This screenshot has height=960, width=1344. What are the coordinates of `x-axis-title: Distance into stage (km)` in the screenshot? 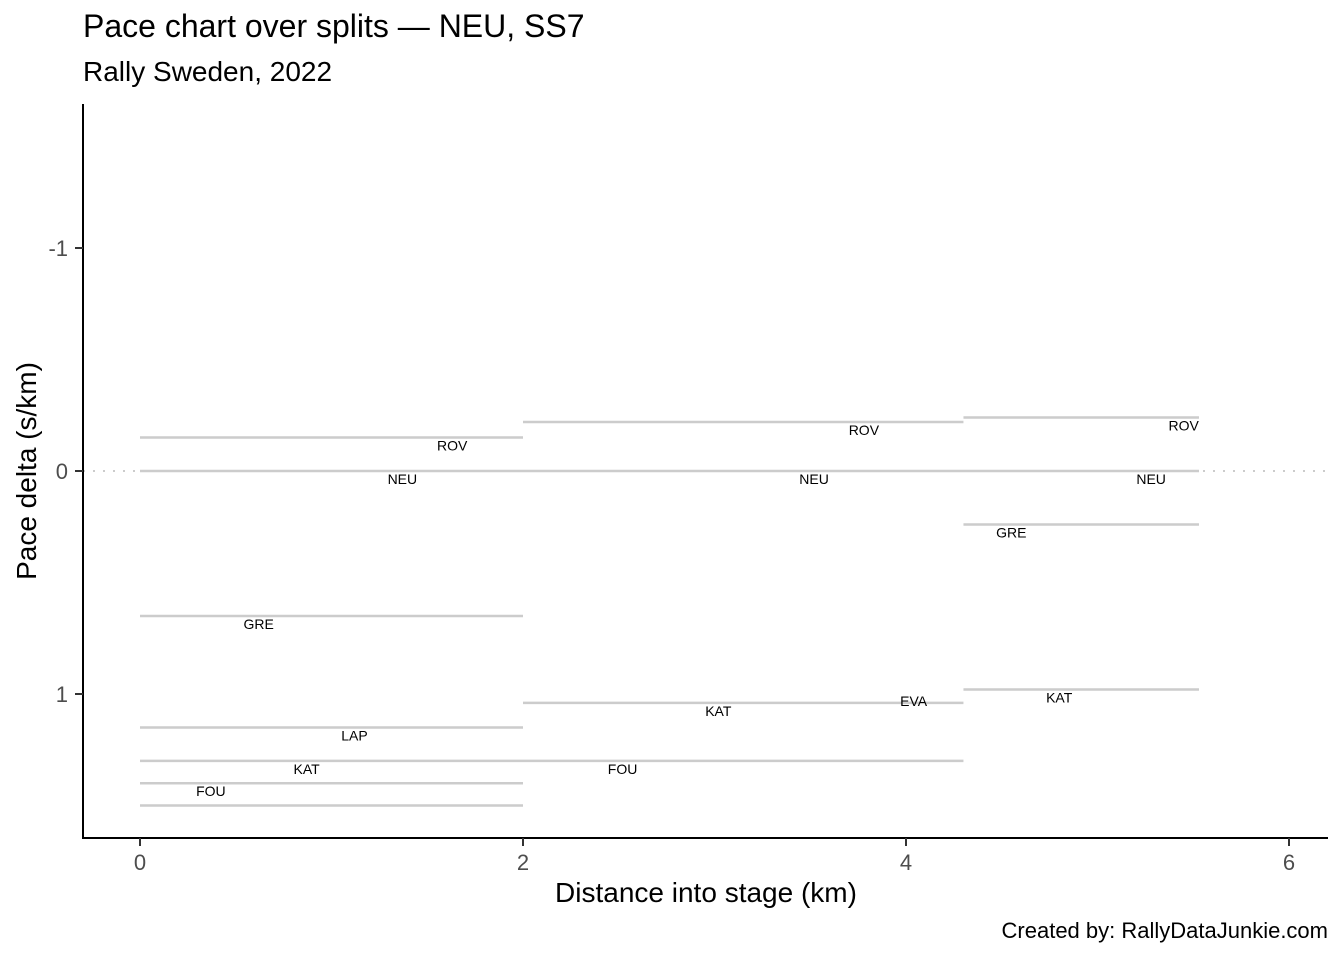 It's located at (706, 892).